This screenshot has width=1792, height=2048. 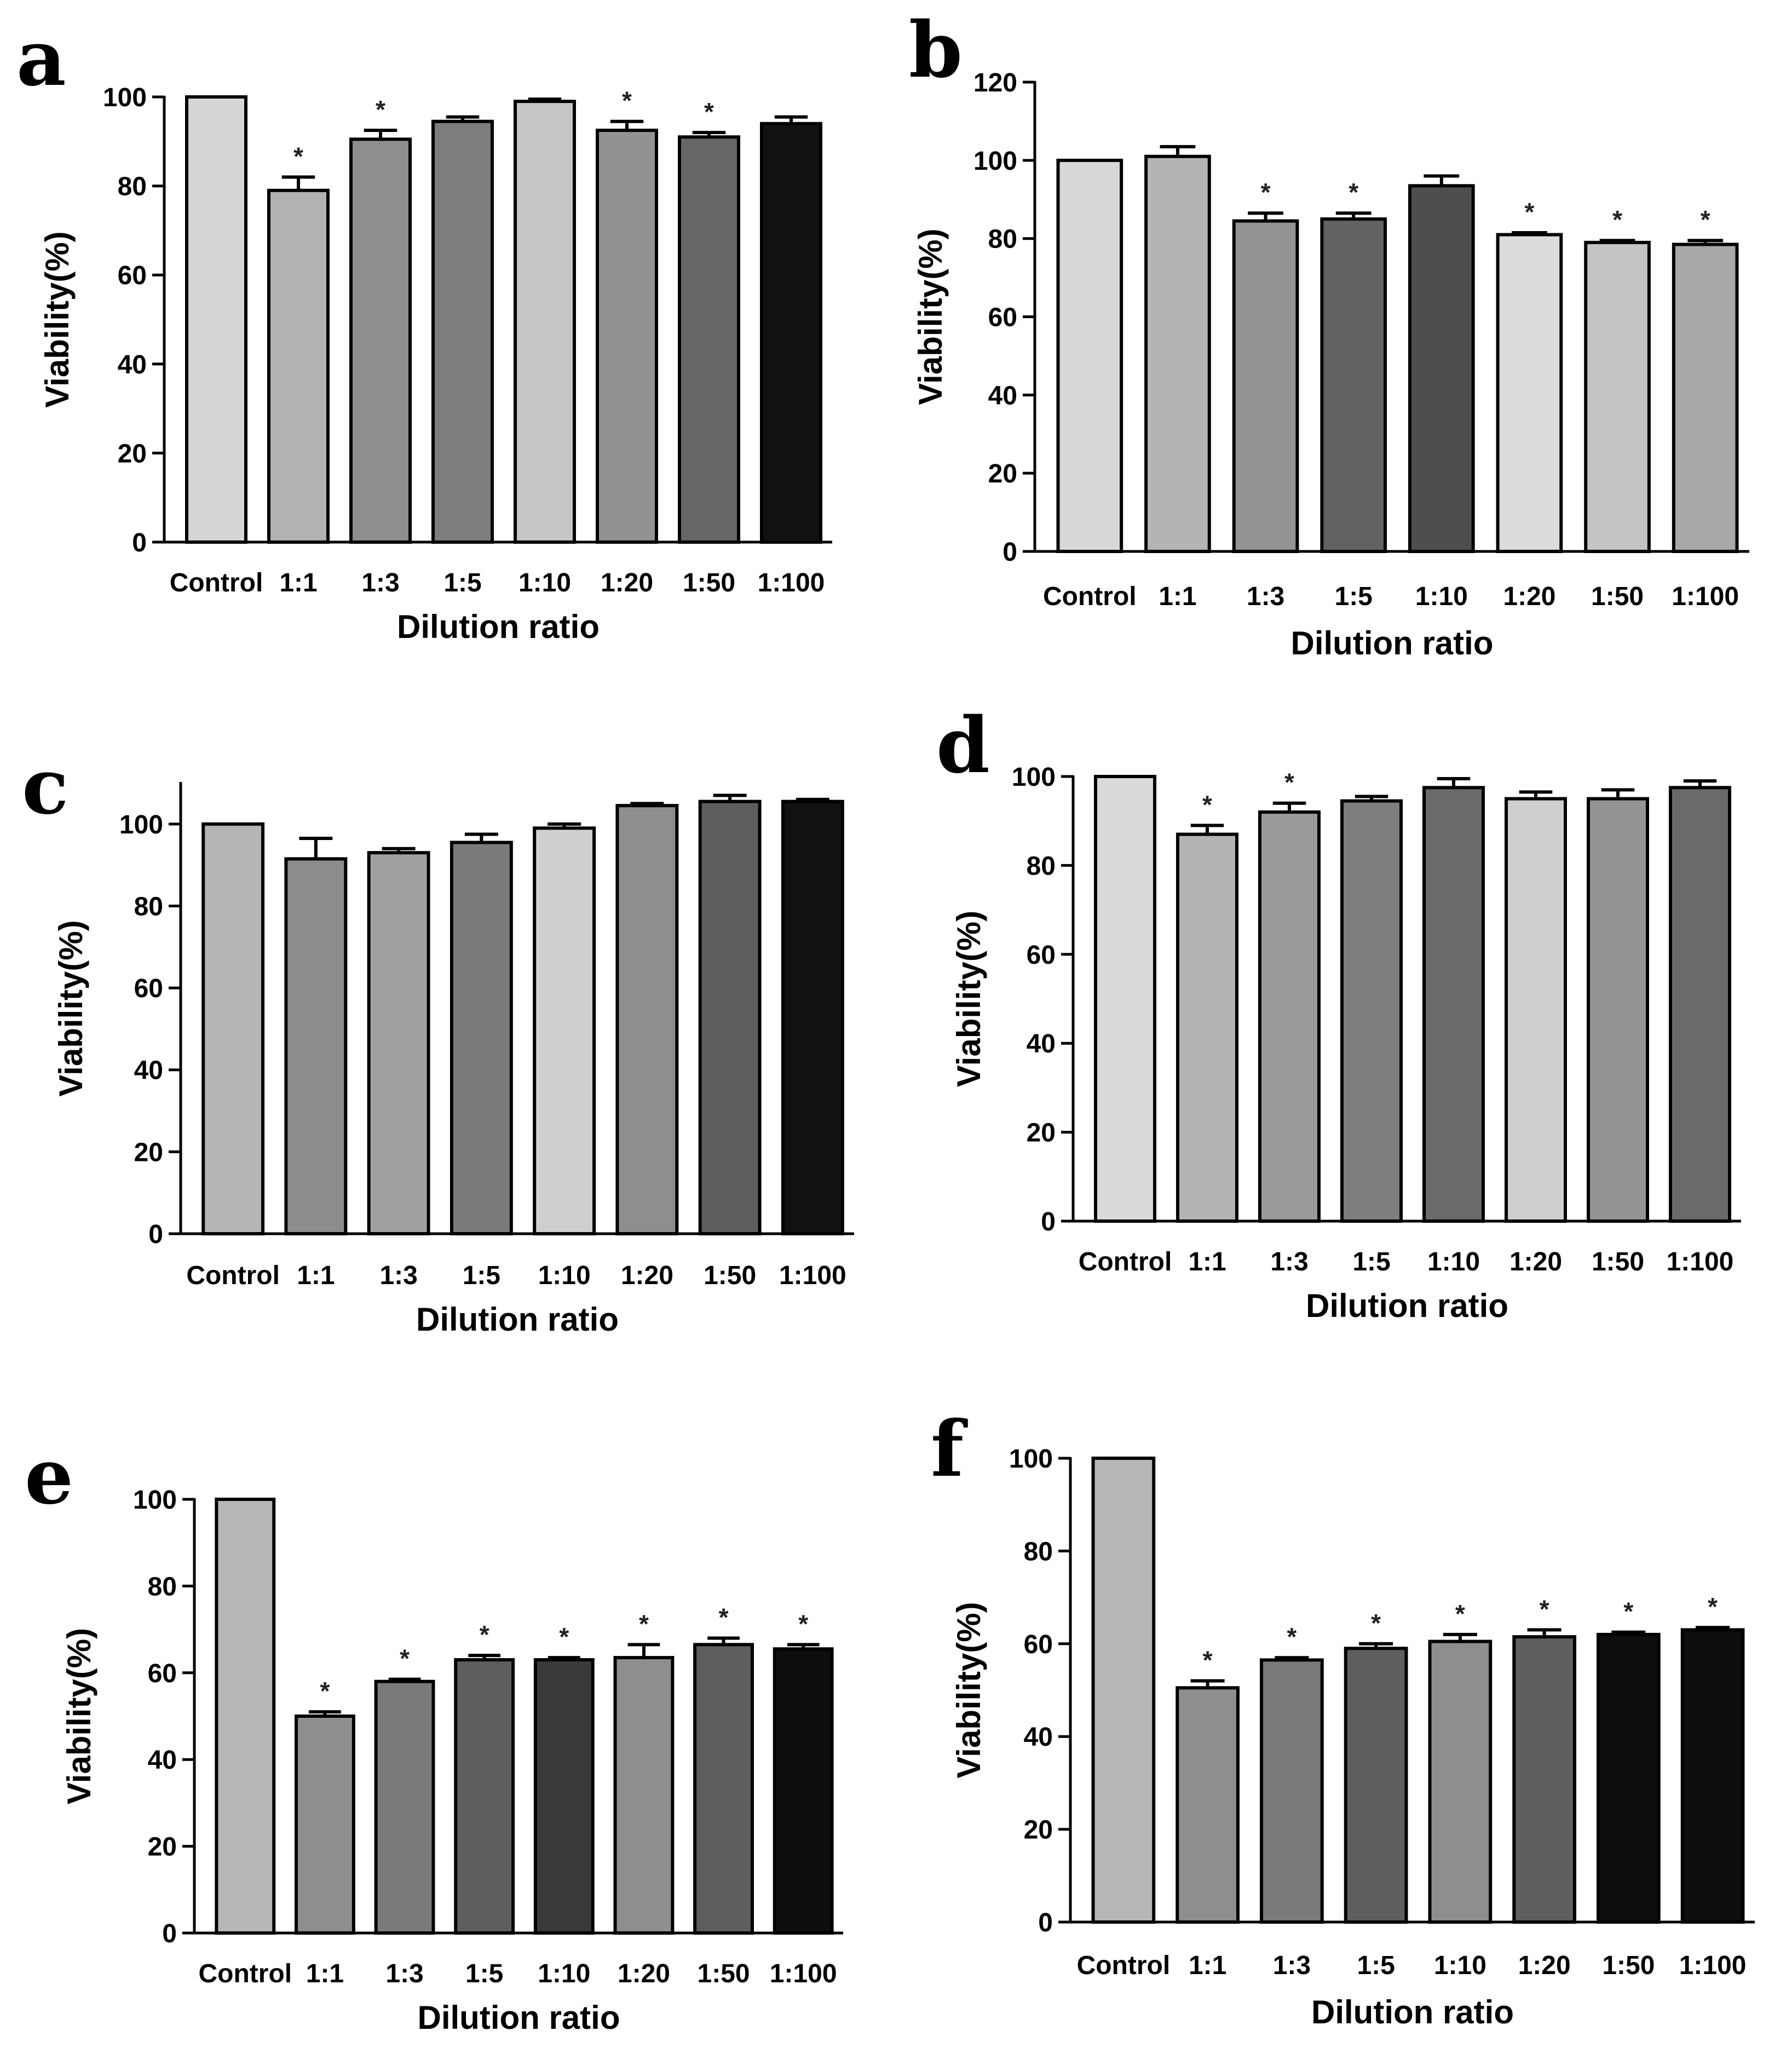 What do you see at coordinates (963, 746) in the screenshot?
I see `panel-letter-d: d` at bounding box center [963, 746].